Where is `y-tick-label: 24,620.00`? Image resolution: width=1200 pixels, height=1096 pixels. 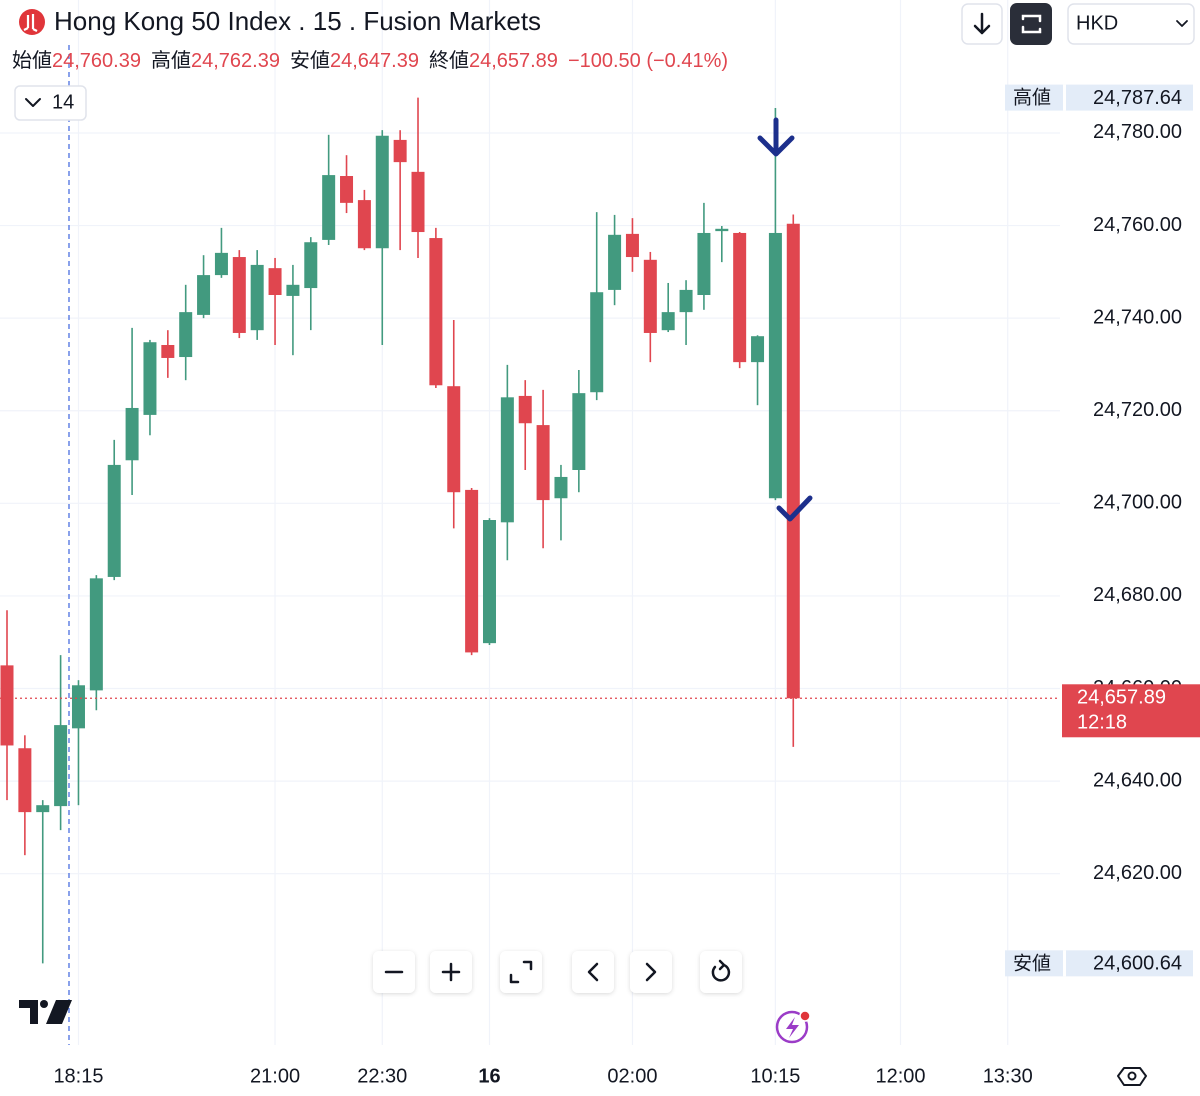
y-tick-label: 24,620.00 is located at coordinates (1137, 873).